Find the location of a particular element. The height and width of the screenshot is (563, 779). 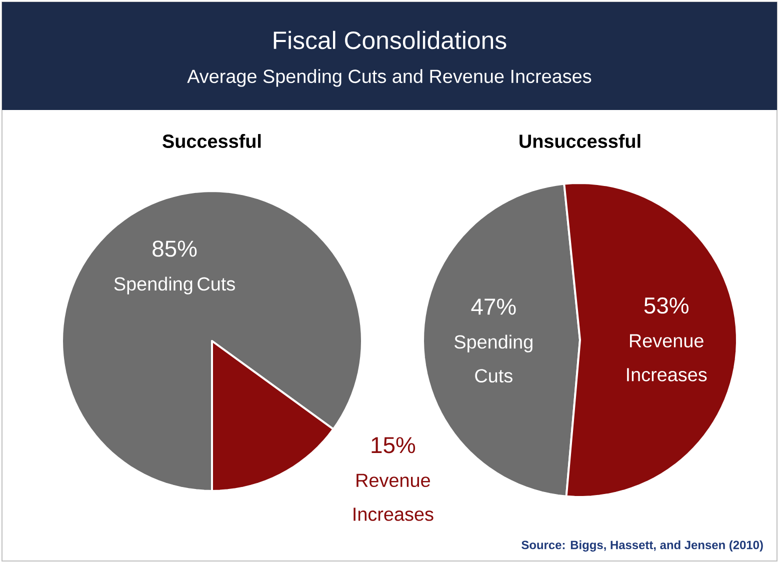

data-label: 85% is located at coordinates (174, 248).